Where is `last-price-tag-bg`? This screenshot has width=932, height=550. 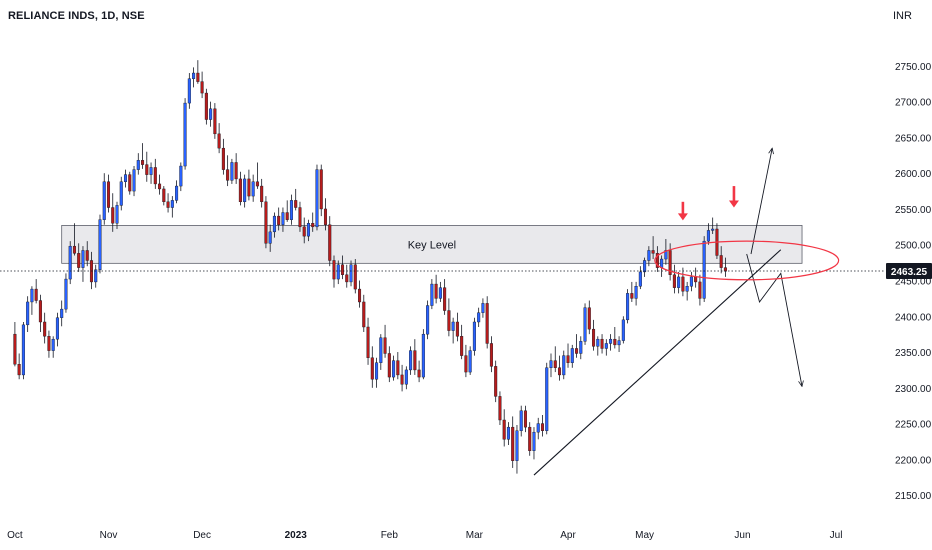
last-price-tag-bg is located at coordinates (909, 271).